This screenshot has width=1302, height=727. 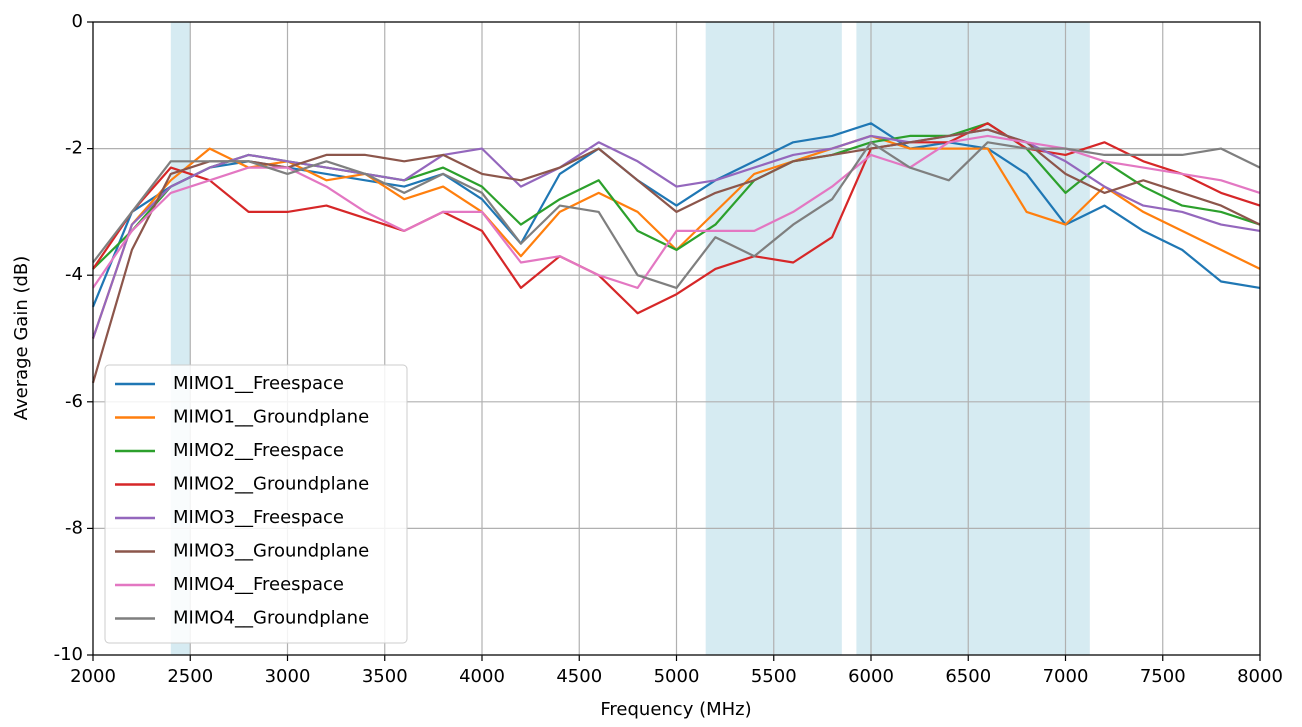 I want to click on x-tick-label: 6000, so click(x=871, y=676).